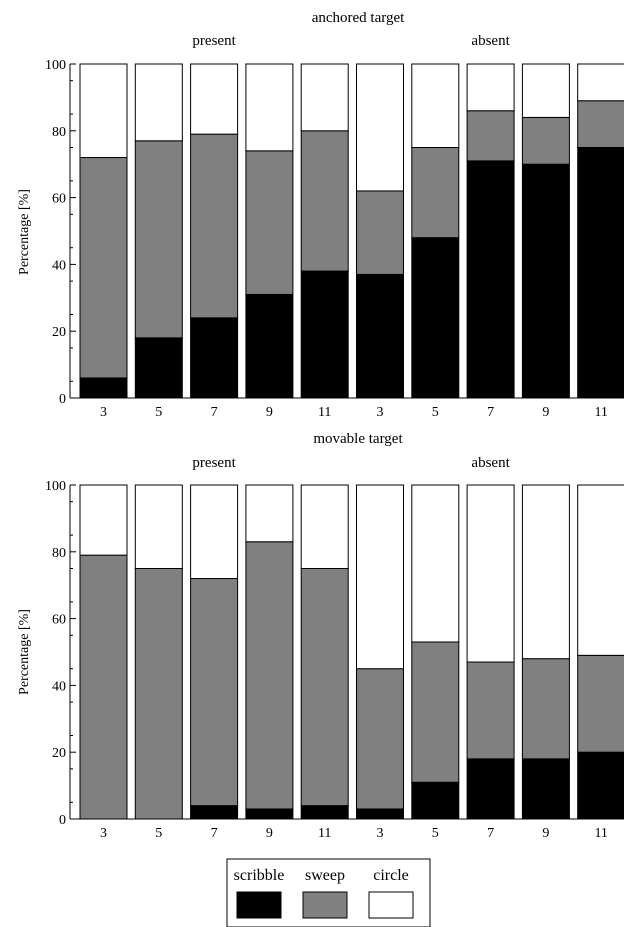 This screenshot has width=624, height=927. I want to click on legend-swatch-sweep, so click(325, 905).